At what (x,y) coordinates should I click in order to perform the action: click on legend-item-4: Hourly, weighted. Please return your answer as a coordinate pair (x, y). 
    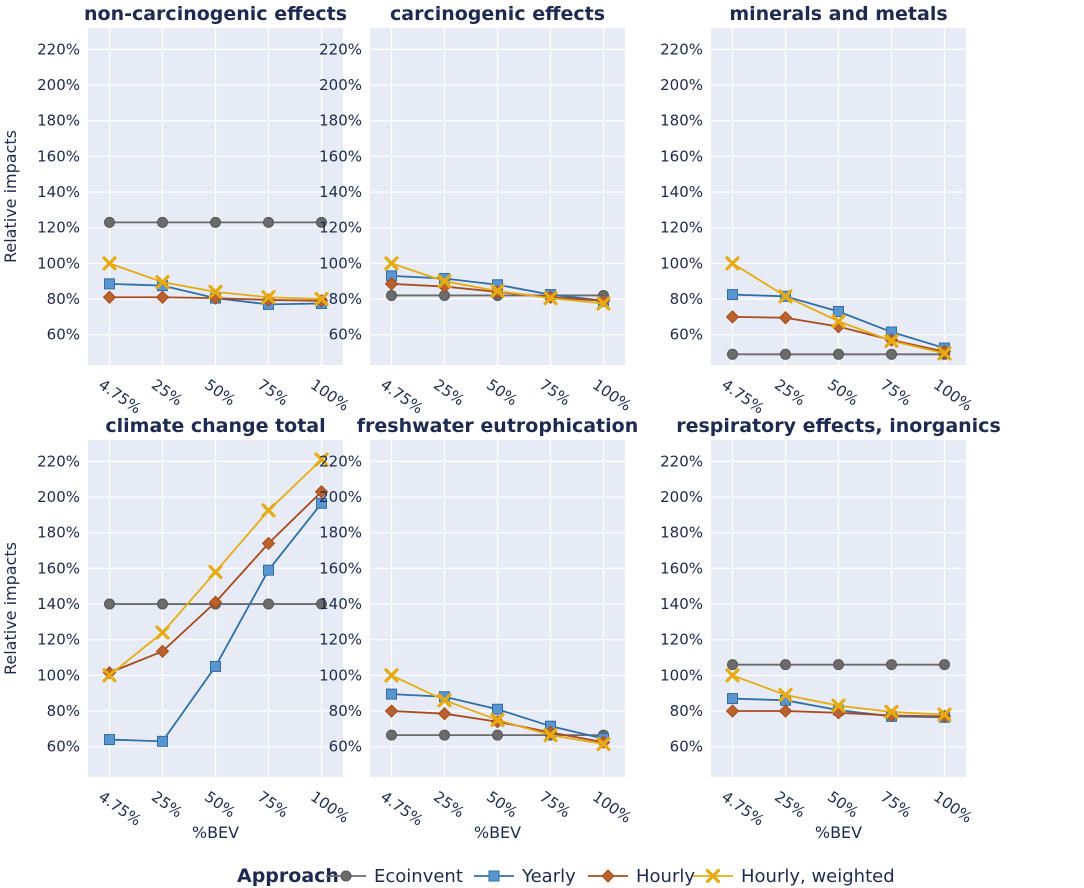
    Looking at the image, I should click on (794, 876).